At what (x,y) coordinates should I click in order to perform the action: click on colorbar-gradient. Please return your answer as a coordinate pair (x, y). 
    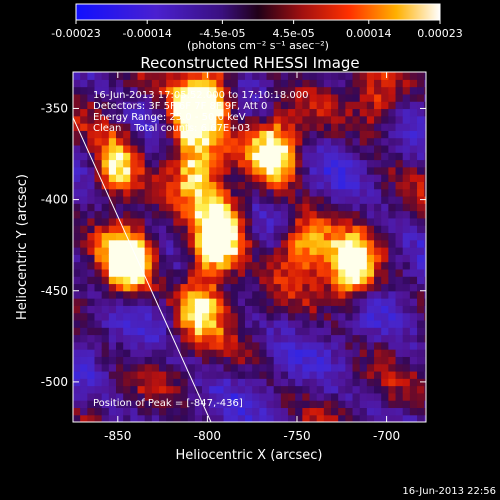
    Looking at the image, I should click on (258, 12).